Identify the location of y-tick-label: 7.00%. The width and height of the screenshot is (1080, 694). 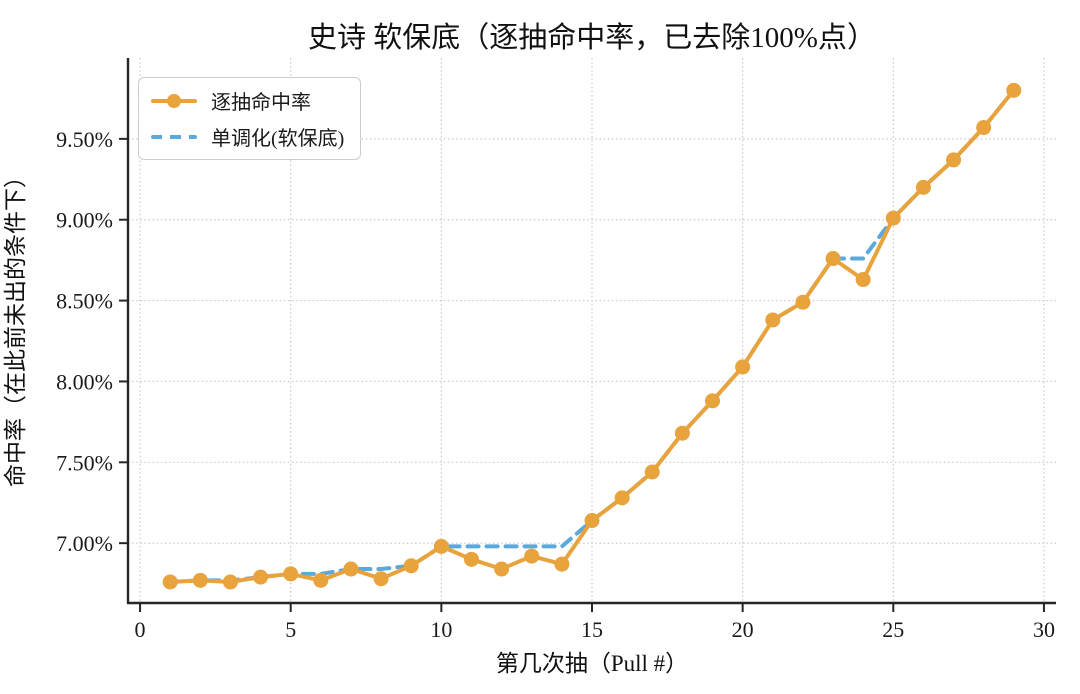
(84, 543).